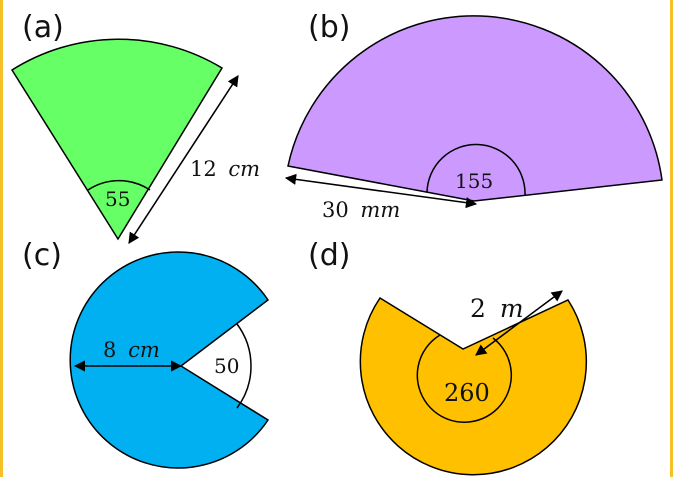 Image resolution: width=673 pixels, height=477 pixels. I want to click on length-value-b: 30, so click(335, 210).